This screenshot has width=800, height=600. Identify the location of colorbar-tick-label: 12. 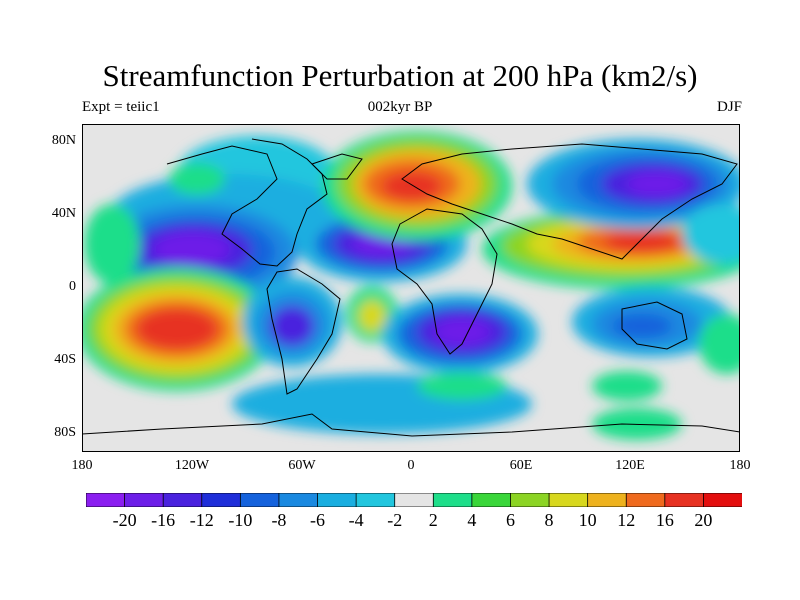
(626, 520).